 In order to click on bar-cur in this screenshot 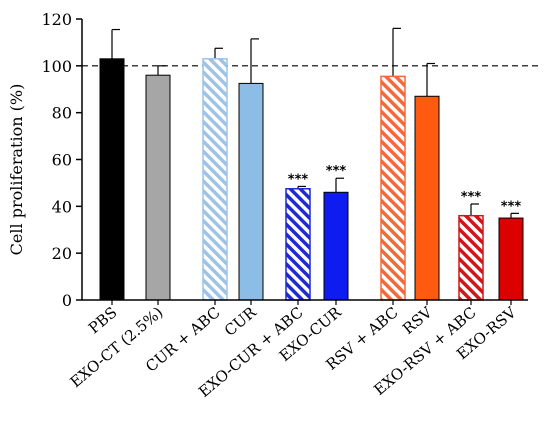, I will do `click(251, 191)`.